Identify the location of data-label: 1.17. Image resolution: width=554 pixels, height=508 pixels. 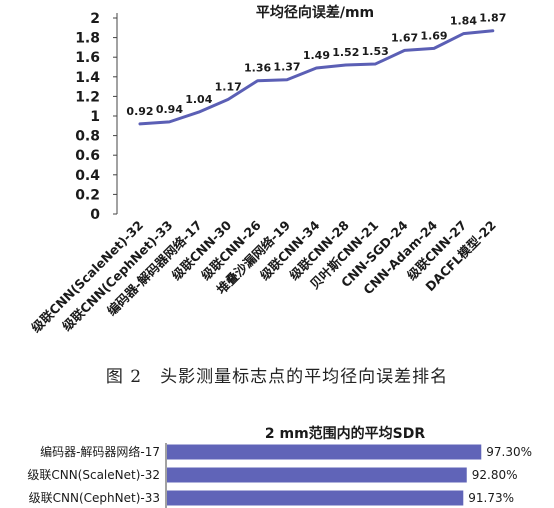
(228, 86).